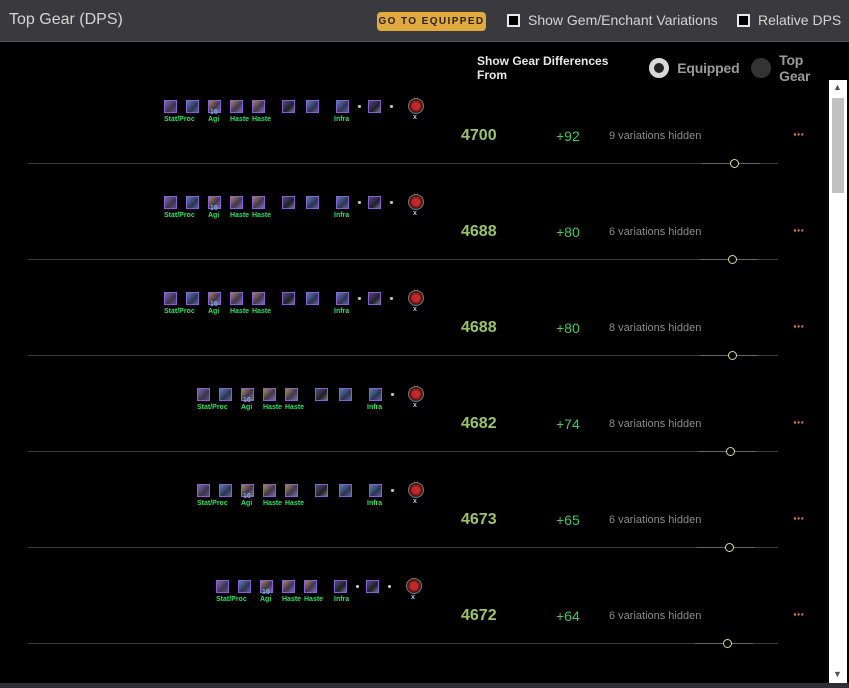 The width and height of the screenshot is (849, 688). I want to click on scroll-up-arrow: ▲, so click(837, 87).